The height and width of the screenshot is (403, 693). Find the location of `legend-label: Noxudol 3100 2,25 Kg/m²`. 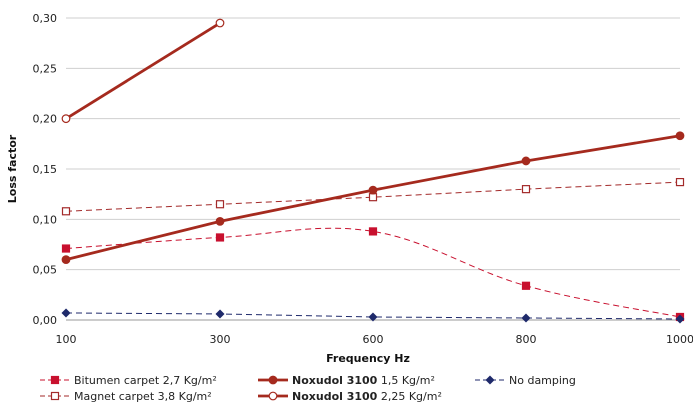

legend-label: Noxudol 3100 2,25 Kg/m² is located at coordinates (367, 396).